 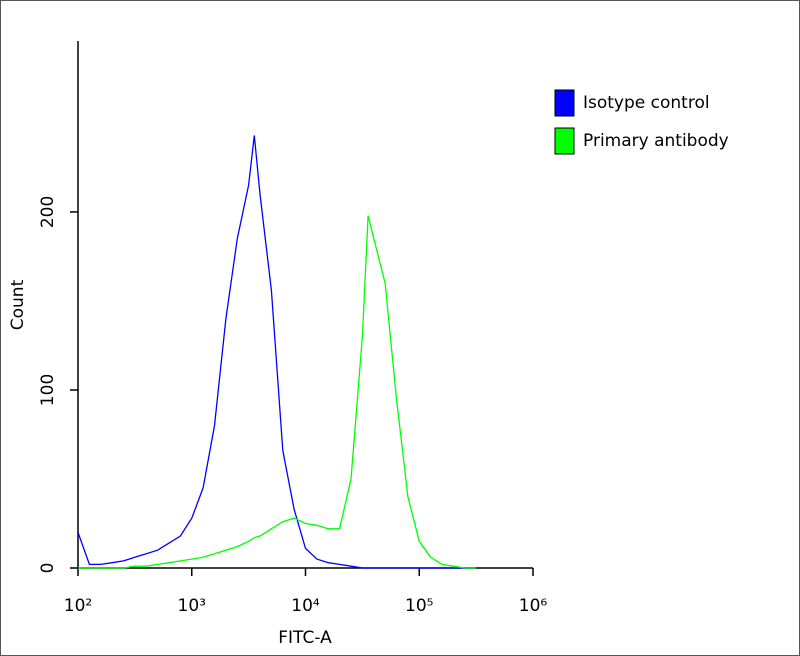 I want to click on y-tick-label: 200, so click(x=48, y=212).